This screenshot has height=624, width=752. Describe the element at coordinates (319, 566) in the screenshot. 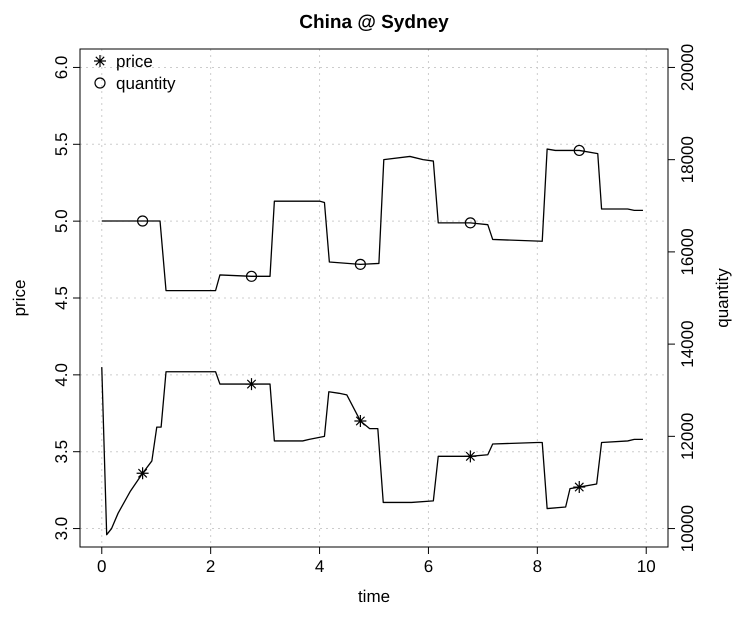

I see `x-tick-label: 4` at that location.